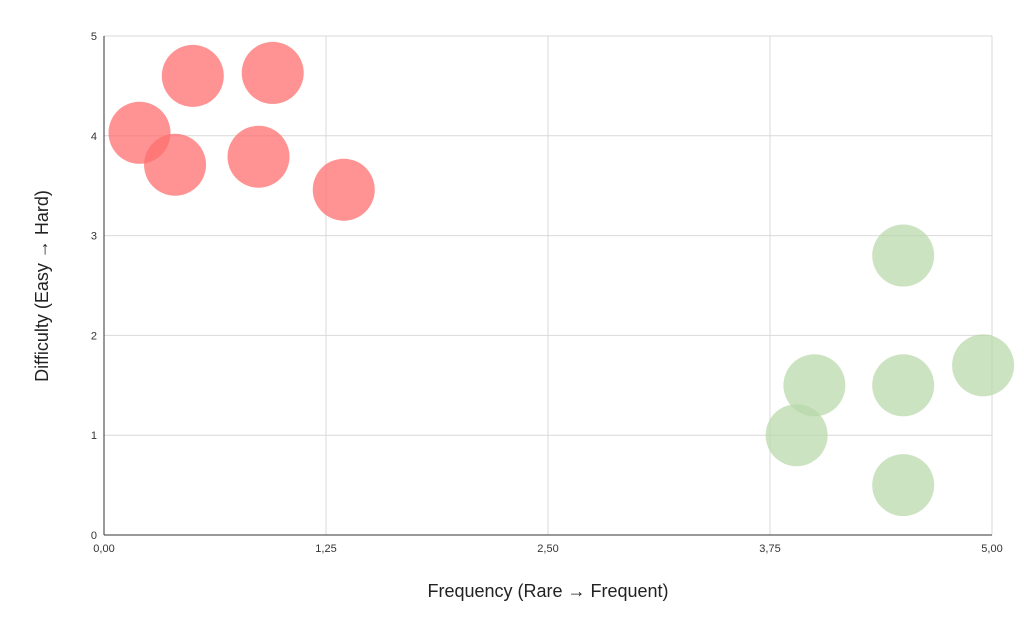  I want to click on x-tick-label: 5,00, so click(991, 549).